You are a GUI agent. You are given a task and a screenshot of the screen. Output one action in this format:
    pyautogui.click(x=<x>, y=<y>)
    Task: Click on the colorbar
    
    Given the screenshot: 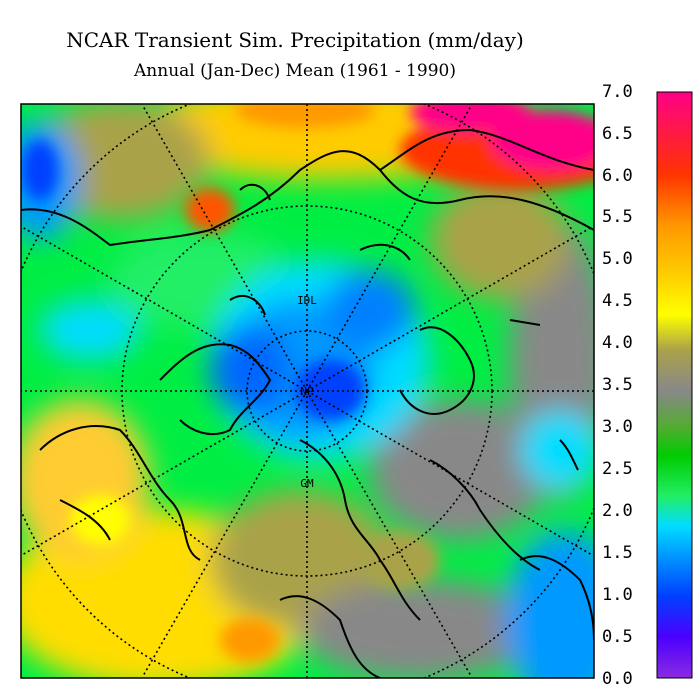 What is the action you would take?
    pyautogui.click(x=674, y=385)
    